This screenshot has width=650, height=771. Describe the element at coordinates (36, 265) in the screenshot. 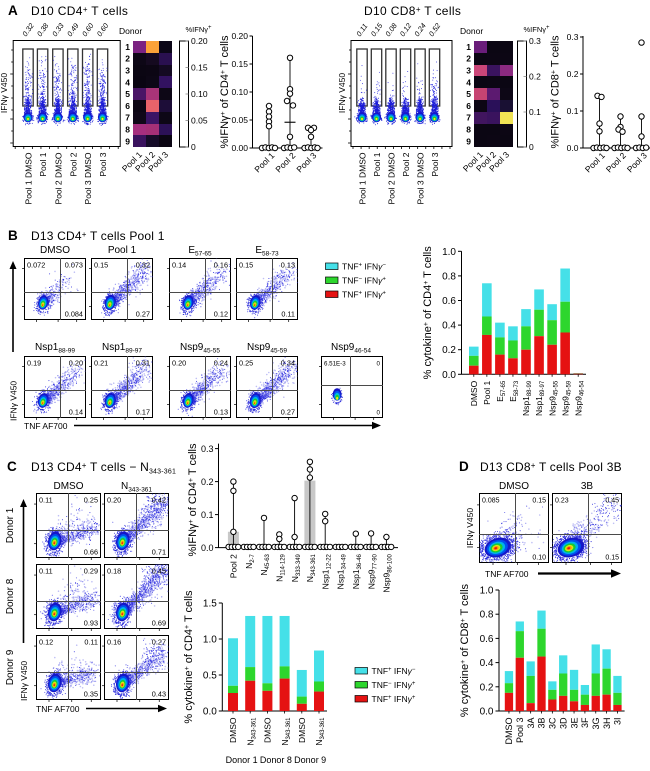

I see `svg-text: 0.072` at that location.